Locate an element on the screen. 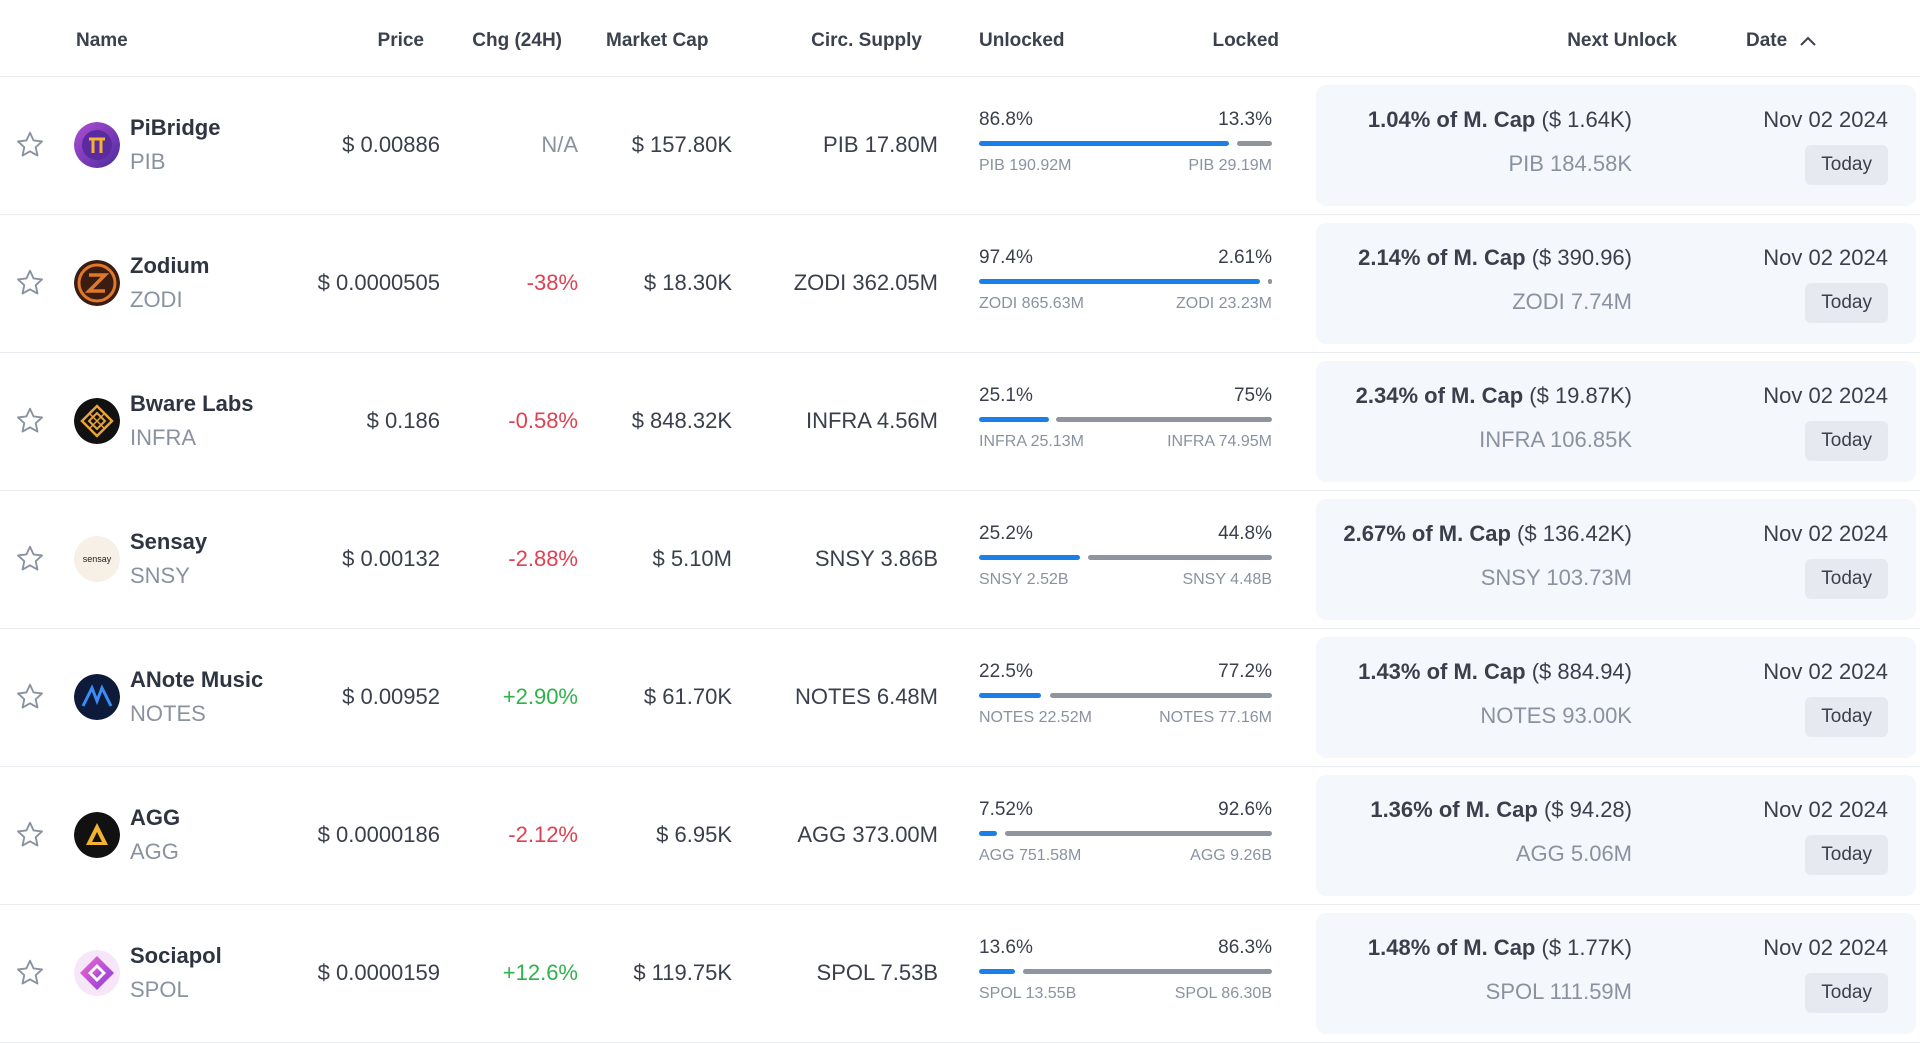 This screenshot has width=1920, height=1043. unlocked-percent: 25.1% is located at coordinates (1006, 395).